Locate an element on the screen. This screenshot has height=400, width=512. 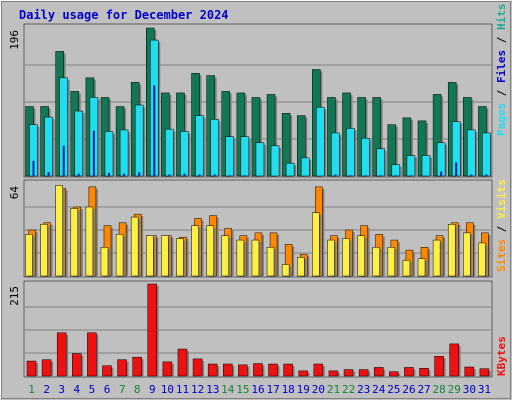
y-max-label-top: 196 is located at coordinates (14, 40).